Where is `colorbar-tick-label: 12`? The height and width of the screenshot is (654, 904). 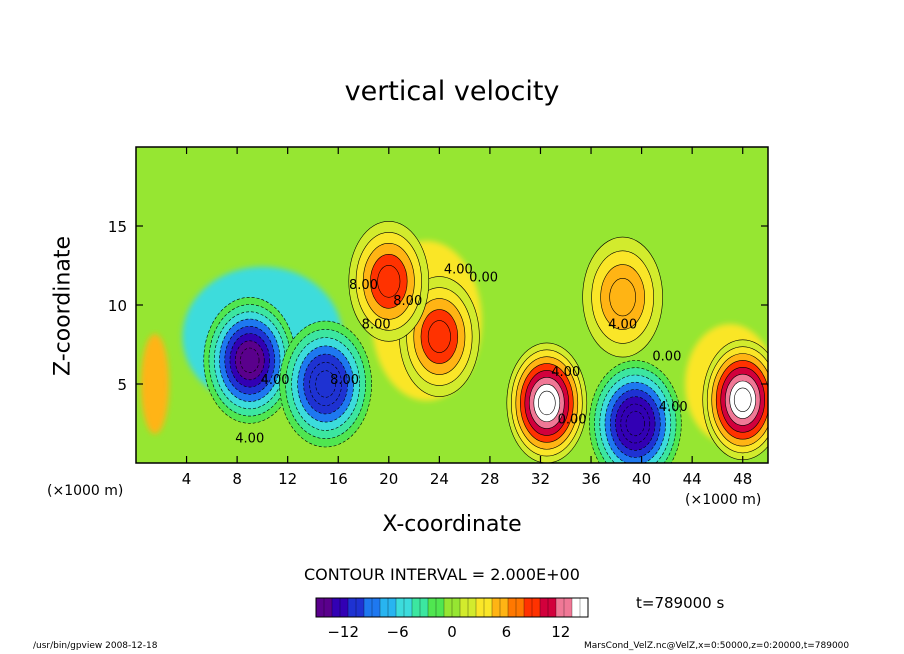
colorbar-tick-label: 12 is located at coordinates (560, 632).